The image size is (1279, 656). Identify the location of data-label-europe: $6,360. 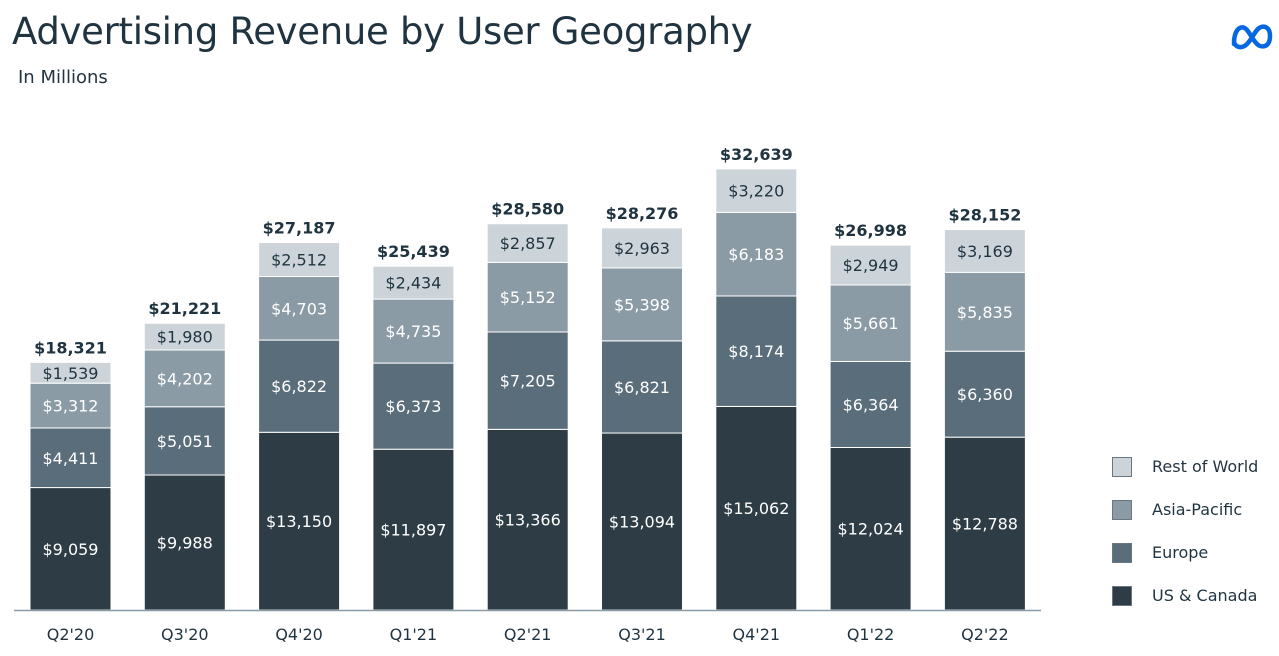
(985, 394).